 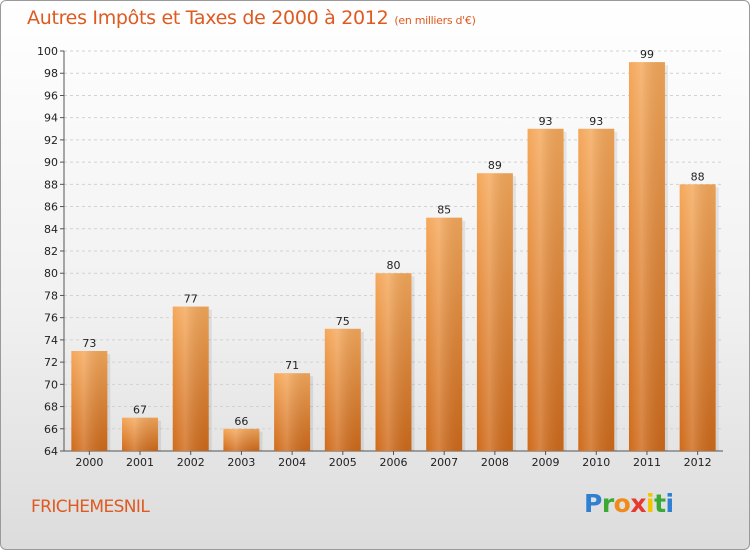 I want to click on y-tick-label: 84, so click(x=51, y=229).